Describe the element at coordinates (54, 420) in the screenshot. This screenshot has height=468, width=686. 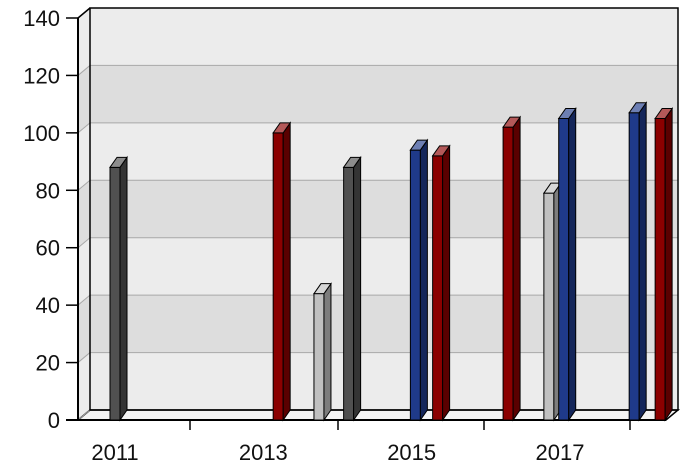
I see `y-tick-label: 0` at that location.